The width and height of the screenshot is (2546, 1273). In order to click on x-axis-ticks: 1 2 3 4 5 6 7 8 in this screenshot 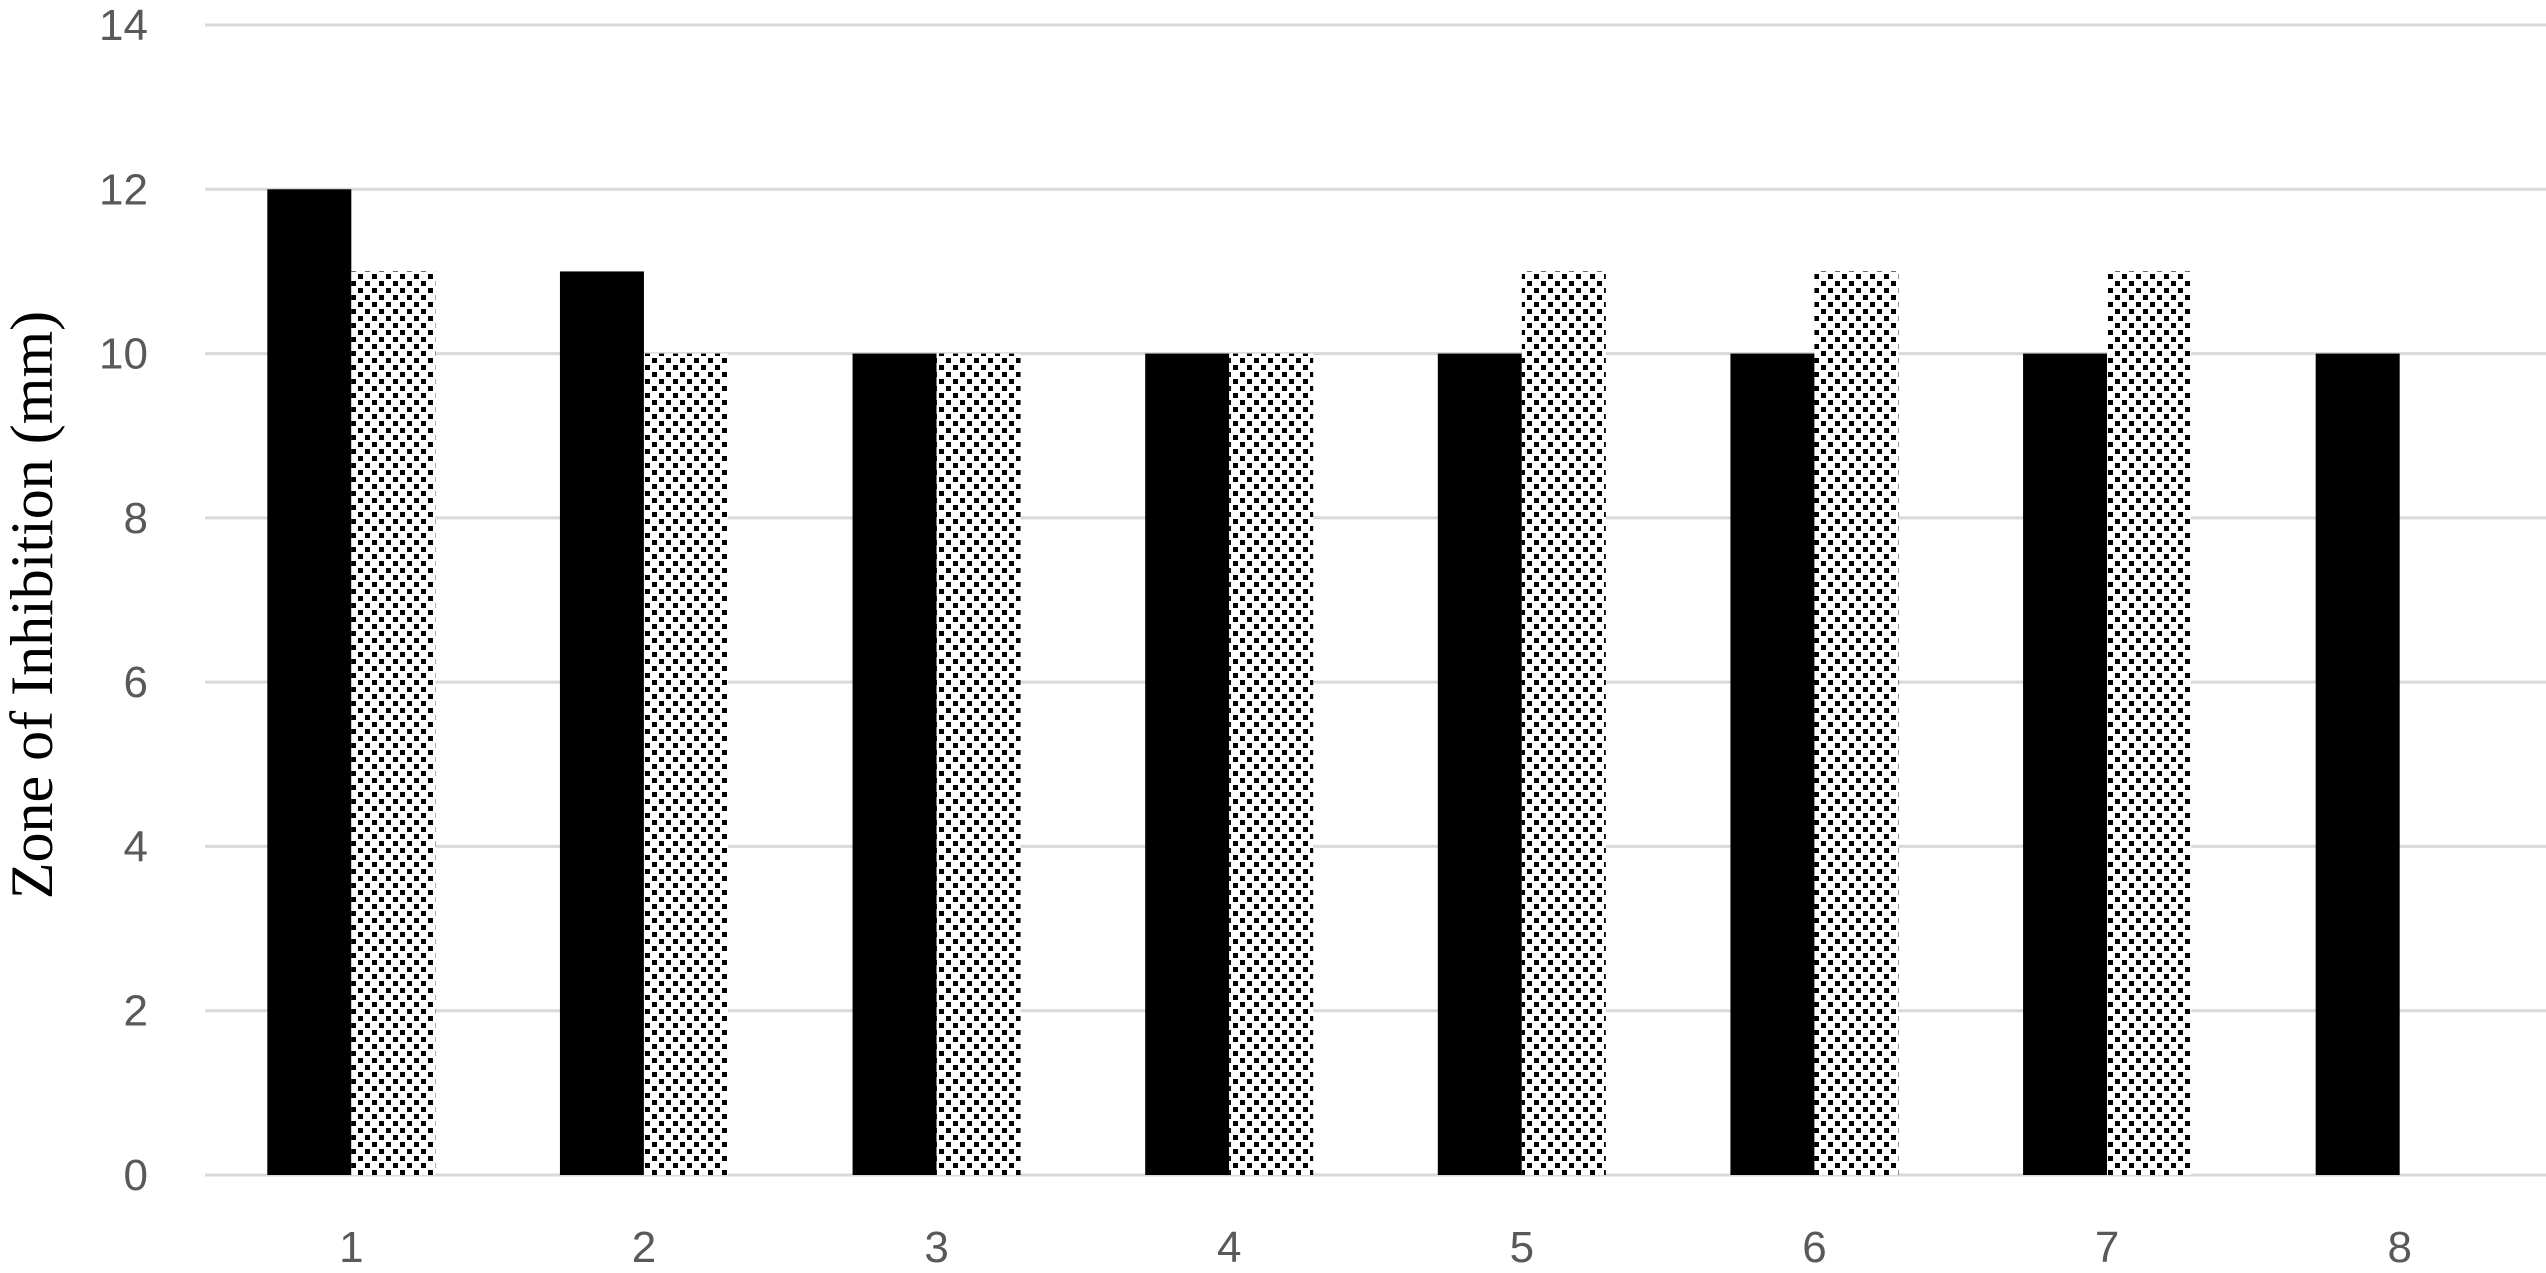, I will do `click(1375, 1247)`.